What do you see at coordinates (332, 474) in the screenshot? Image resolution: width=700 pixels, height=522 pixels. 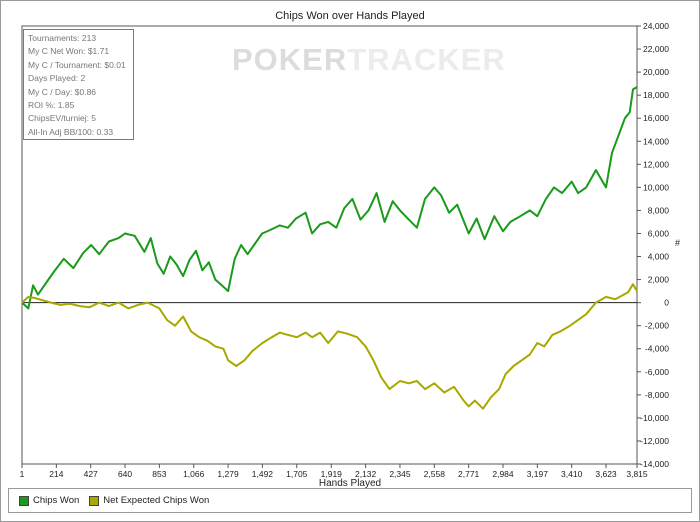 I see `x-tick-label: 1,919` at bounding box center [332, 474].